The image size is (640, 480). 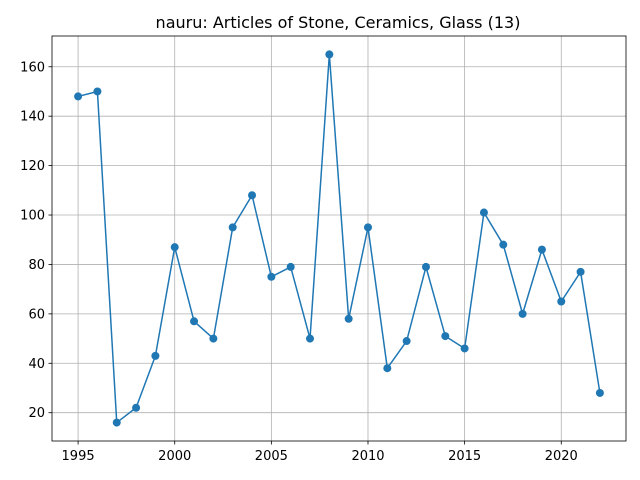 What do you see at coordinates (561, 456) in the screenshot?
I see `x-tick-label: 2020` at bounding box center [561, 456].